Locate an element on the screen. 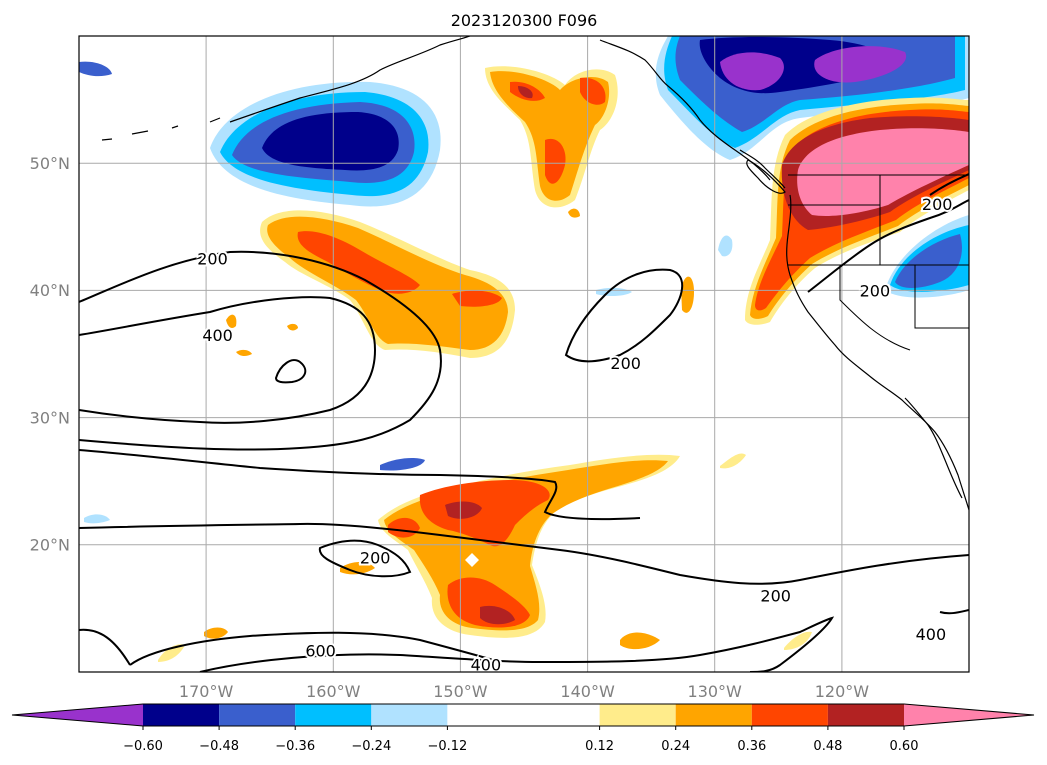  anomaly-neg-level3 is located at coordinates (928, 261).